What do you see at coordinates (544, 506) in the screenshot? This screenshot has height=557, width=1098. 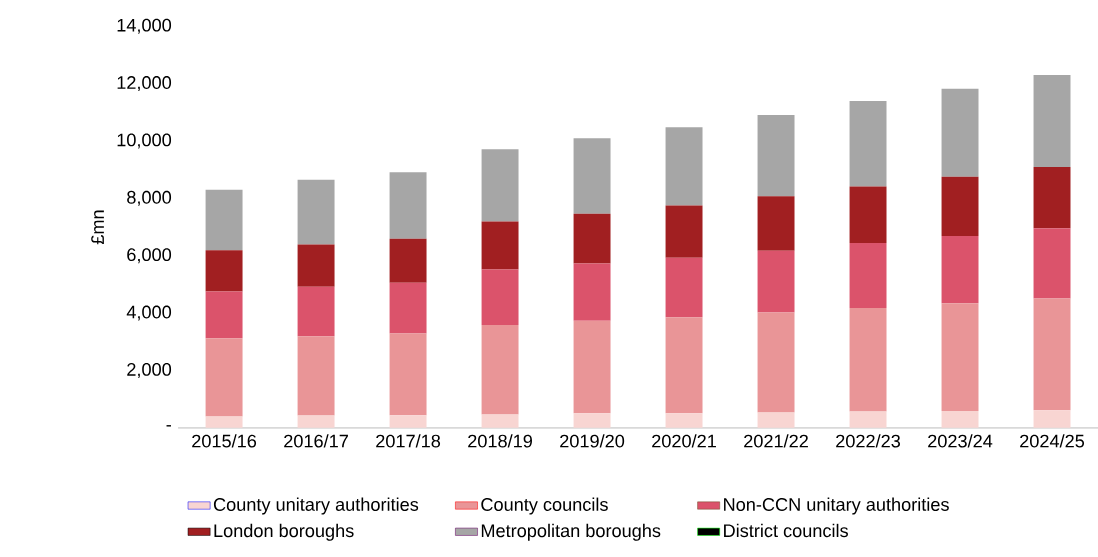 I see `legend-label: County councils` at bounding box center [544, 506].